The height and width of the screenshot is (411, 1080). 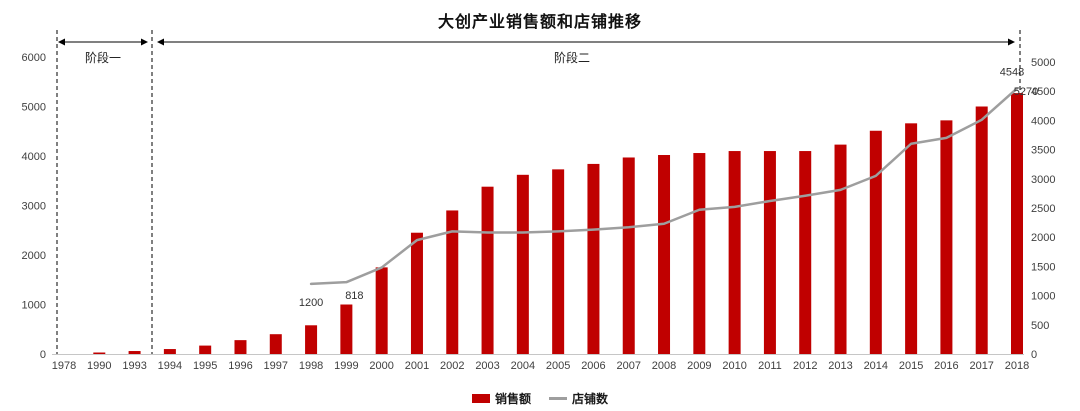 I want to click on bar-2004, so click(x=522, y=264).